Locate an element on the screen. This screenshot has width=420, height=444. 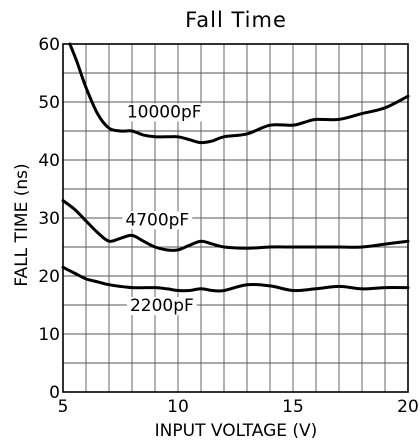
y-tick-labels: 0 10 20 30 40 50 60 is located at coordinates (49, 219).